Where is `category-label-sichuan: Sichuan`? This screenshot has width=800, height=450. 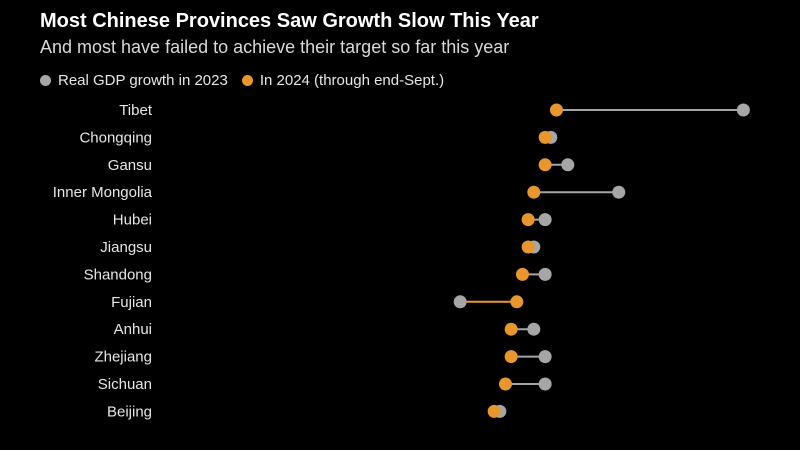 category-label-sichuan: Sichuan is located at coordinates (125, 384).